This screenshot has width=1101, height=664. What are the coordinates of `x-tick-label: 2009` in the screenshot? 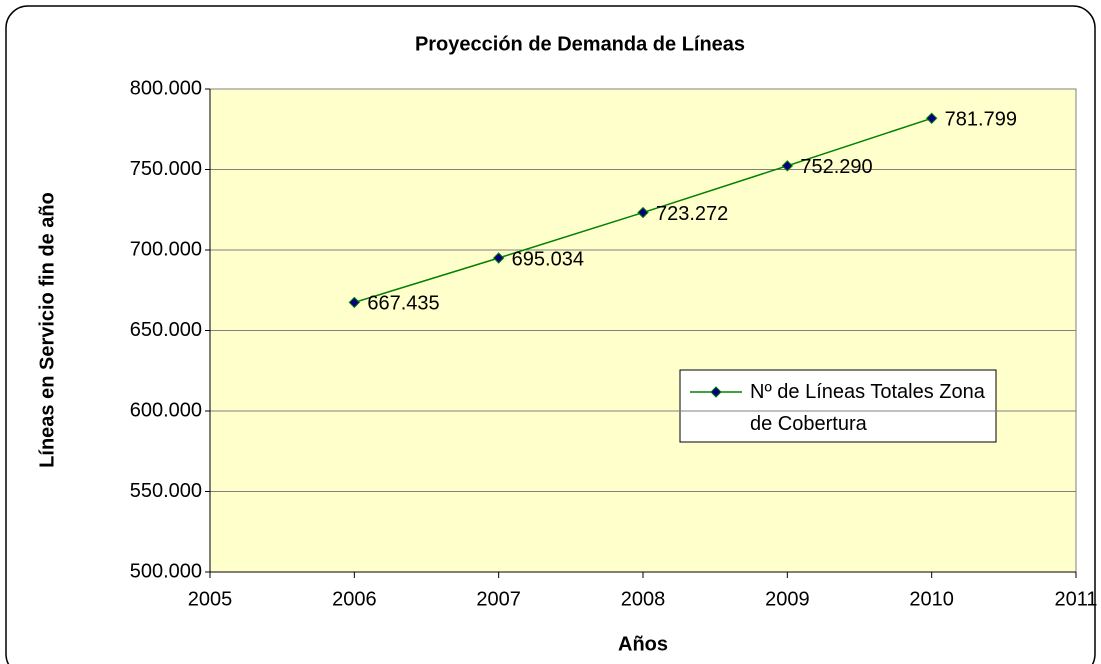 It's located at (787, 599).